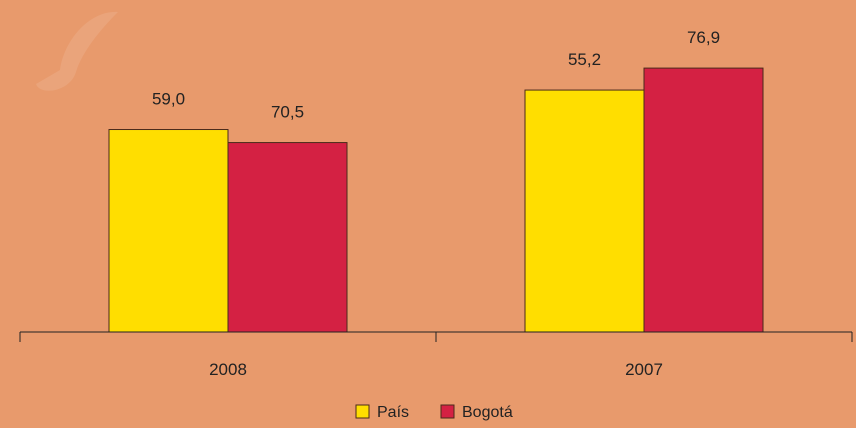 This screenshot has width=856, height=428. Describe the element at coordinates (703, 37) in the screenshot. I see `data-label-2007-1: 76,9` at that location.